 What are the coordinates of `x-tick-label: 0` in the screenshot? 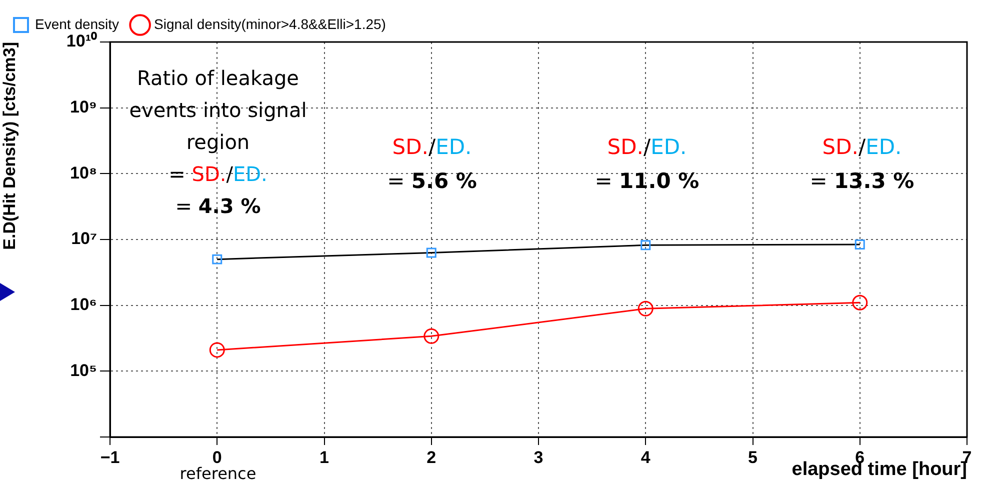 It's located at (217, 457).